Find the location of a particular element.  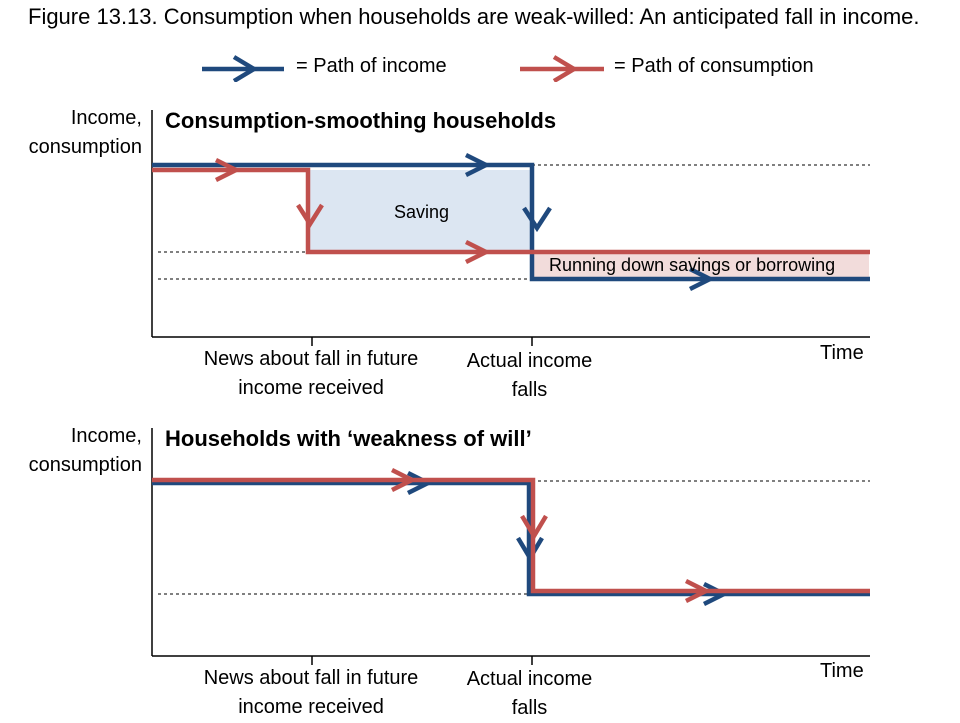

saving-label: Saving is located at coordinates (422, 212).